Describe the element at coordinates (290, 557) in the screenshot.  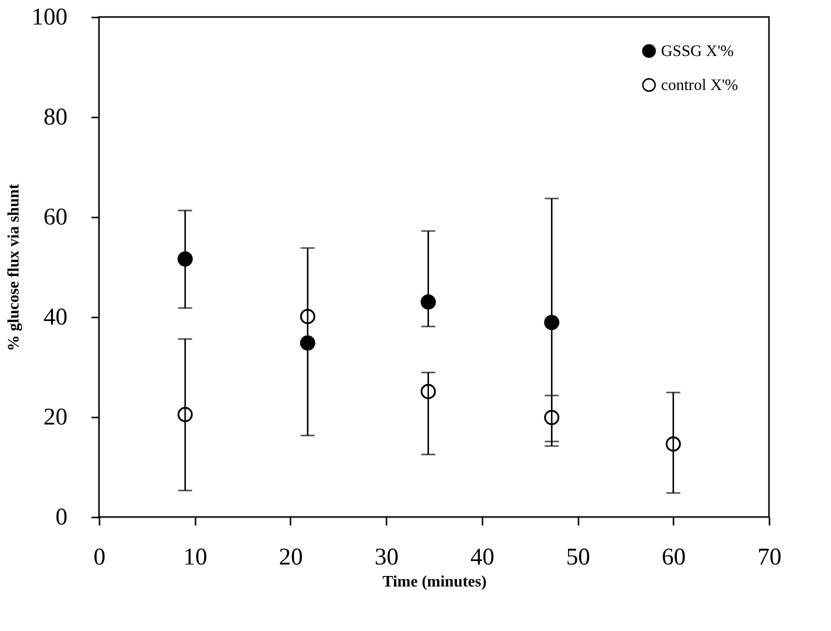
I see `x-tick-label: 20` at that location.